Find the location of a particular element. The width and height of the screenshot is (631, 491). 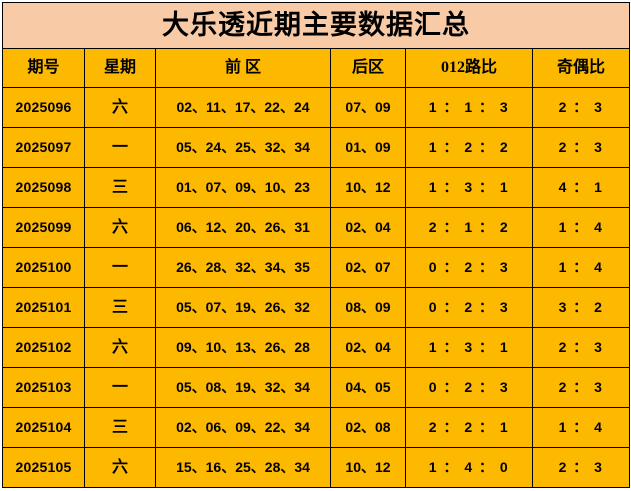

cell-issue: 2025098 is located at coordinates (43, 187).